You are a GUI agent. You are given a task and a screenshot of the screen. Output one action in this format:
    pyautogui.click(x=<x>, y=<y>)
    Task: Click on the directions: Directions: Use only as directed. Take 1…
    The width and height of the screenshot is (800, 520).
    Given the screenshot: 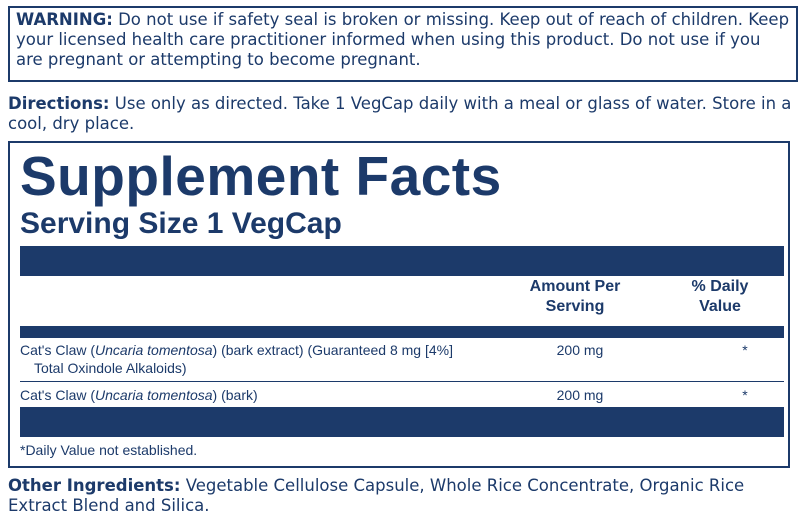 What is the action you would take?
    pyautogui.click(x=401, y=114)
    